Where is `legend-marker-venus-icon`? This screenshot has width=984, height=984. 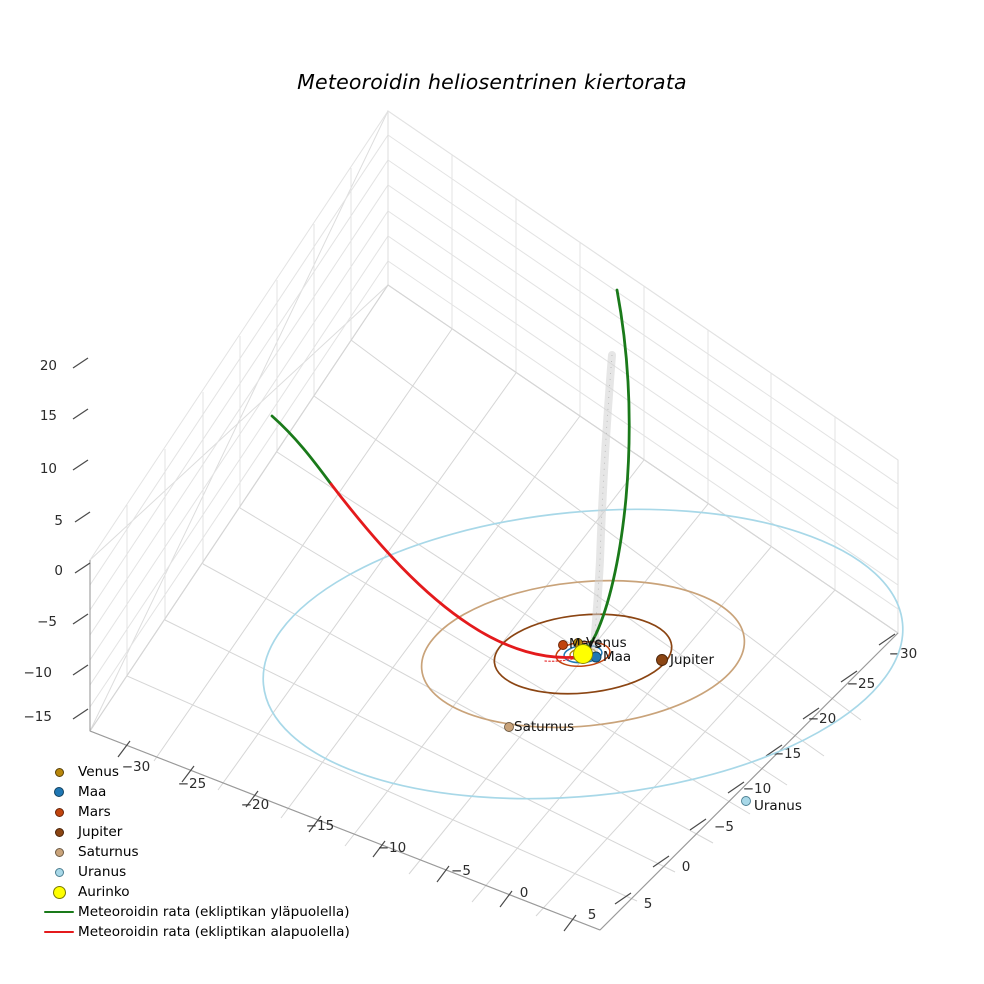 legend-marker-venus-icon is located at coordinates (59, 772).